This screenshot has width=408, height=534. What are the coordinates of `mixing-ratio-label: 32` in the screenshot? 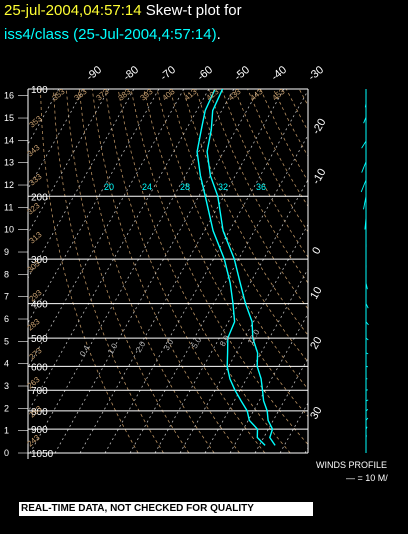 It's located at (223, 187).